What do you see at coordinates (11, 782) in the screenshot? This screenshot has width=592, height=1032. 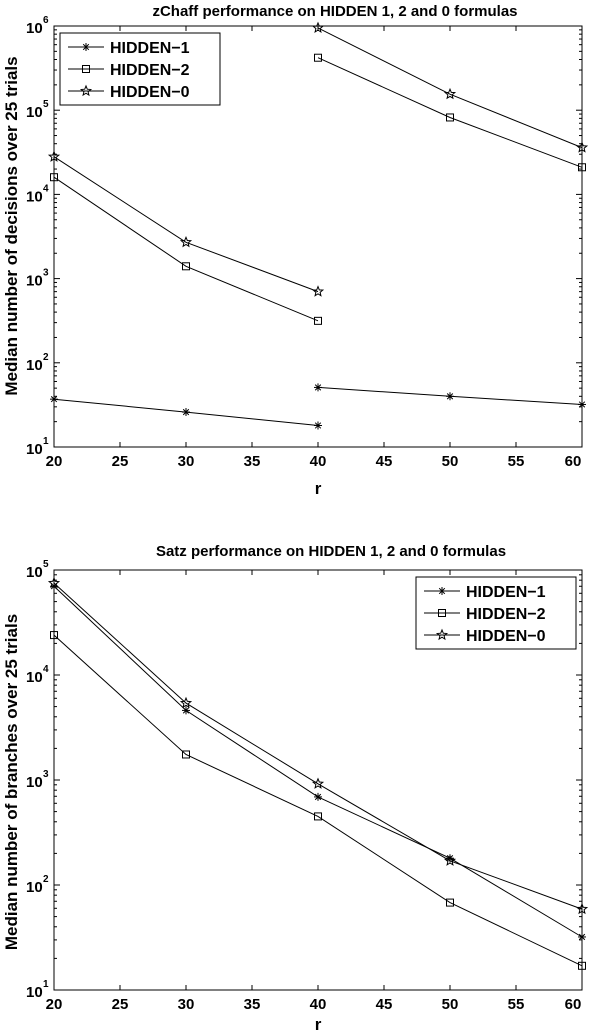 I see `y-axis-label: Median number of branches over 25 trials` at bounding box center [11, 782].